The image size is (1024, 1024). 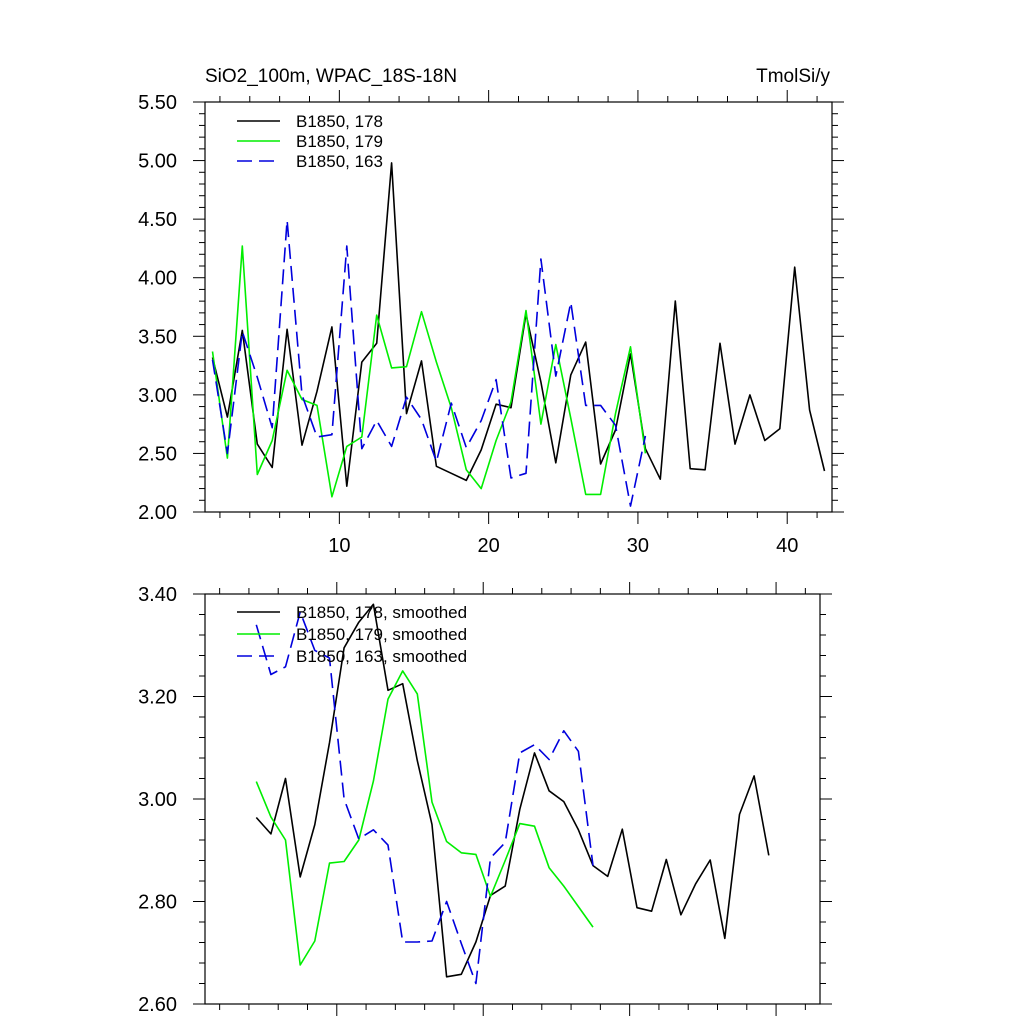 I want to click on y-tick-label: 5.50, so click(x=157, y=103).